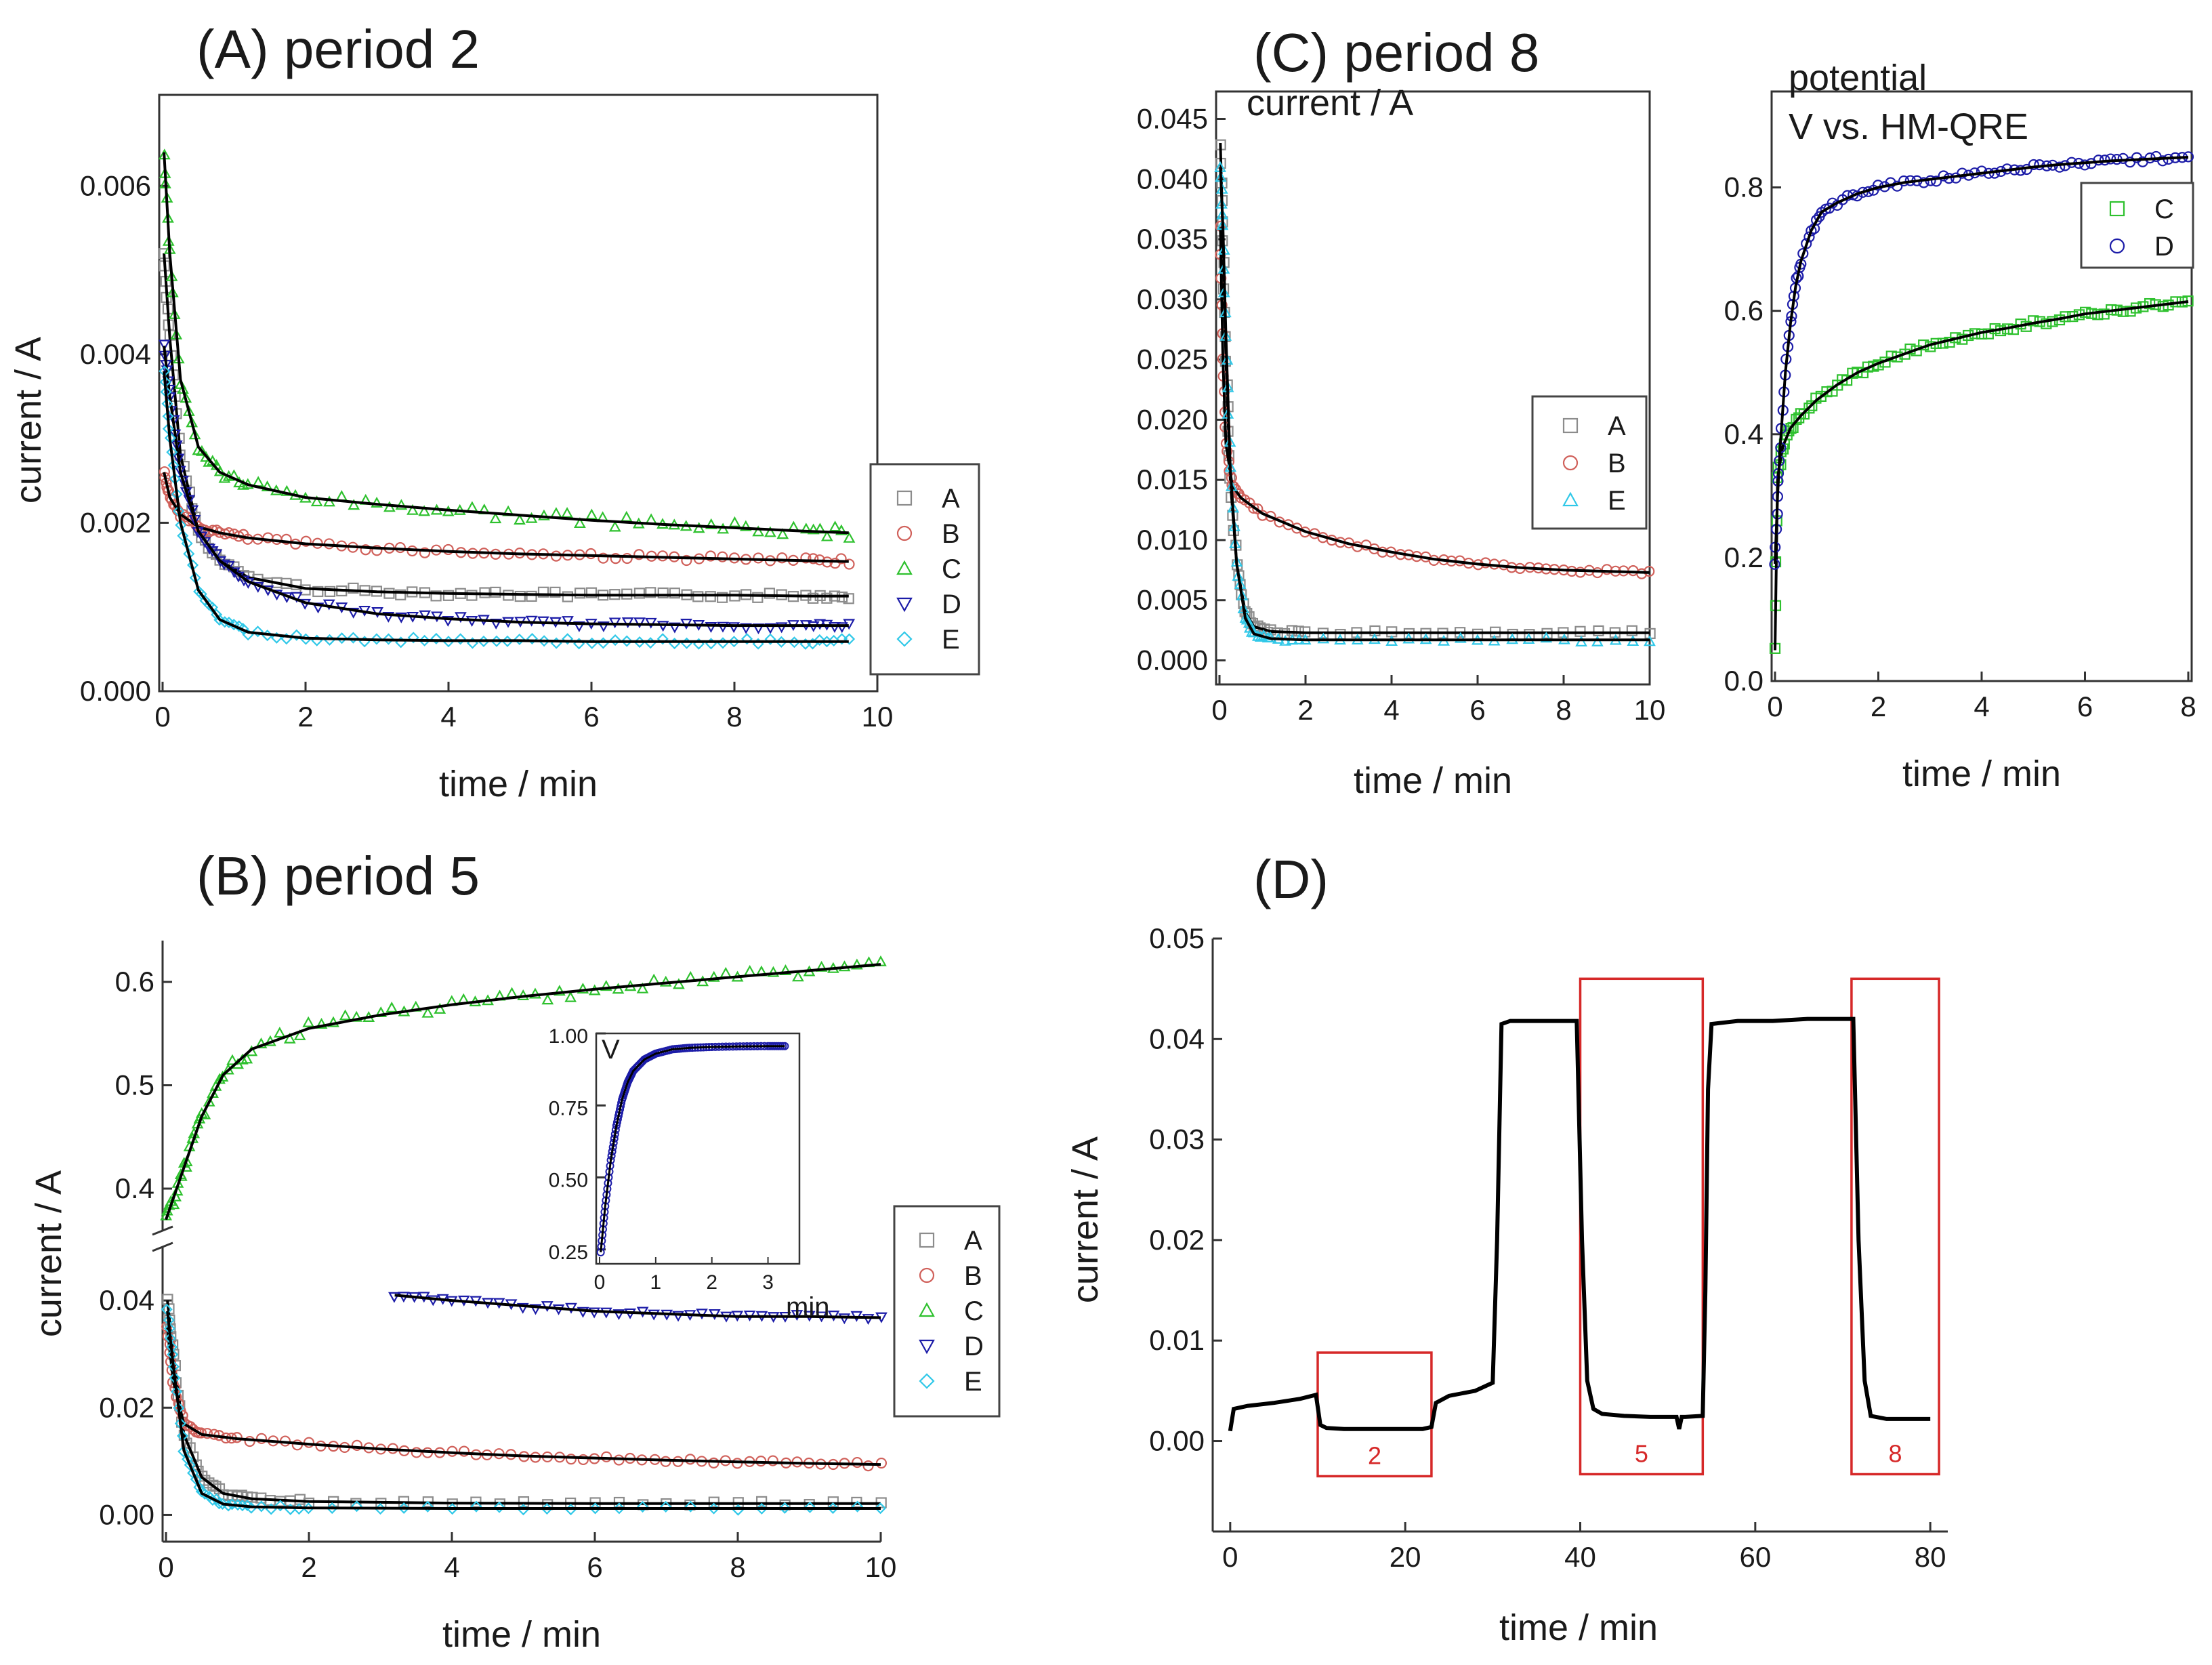 Image resolution: width=2212 pixels, height=1665 pixels. Describe the element at coordinates (126, 1300) in the screenshot. I see `panel-b-lower-ytick-label: 0.04` at that location.